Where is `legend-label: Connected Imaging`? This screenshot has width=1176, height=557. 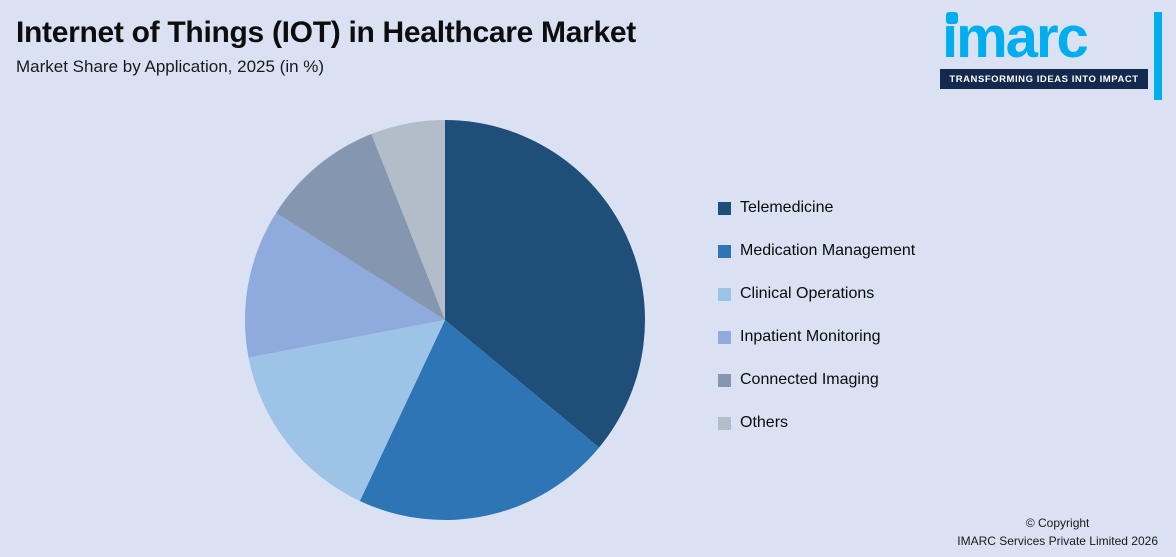
legend-label: Connected Imaging is located at coordinates (809, 379).